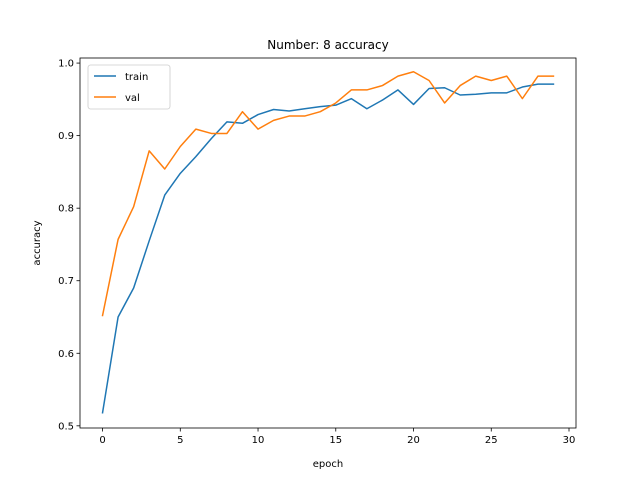 The image size is (640, 480). Describe the element at coordinates (66, 136) in the screenshot. I see `y-tick-label: 0.9` at that location.